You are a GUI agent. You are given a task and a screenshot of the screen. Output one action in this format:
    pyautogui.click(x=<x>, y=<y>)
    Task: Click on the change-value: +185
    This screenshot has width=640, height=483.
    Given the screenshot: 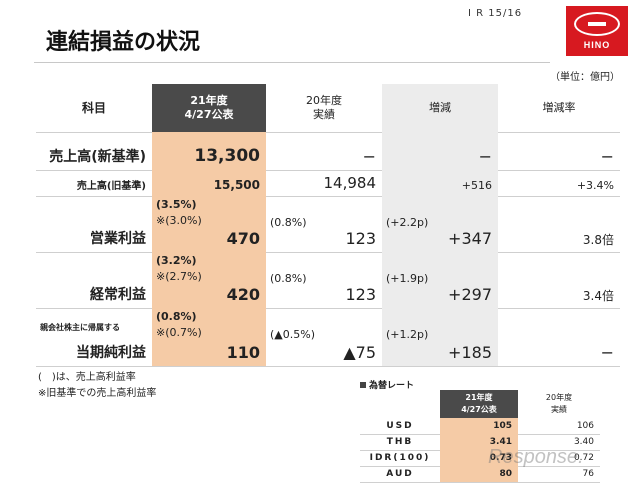 What is the action you would take?
    pyautogui.click(x=470, y=352)
    